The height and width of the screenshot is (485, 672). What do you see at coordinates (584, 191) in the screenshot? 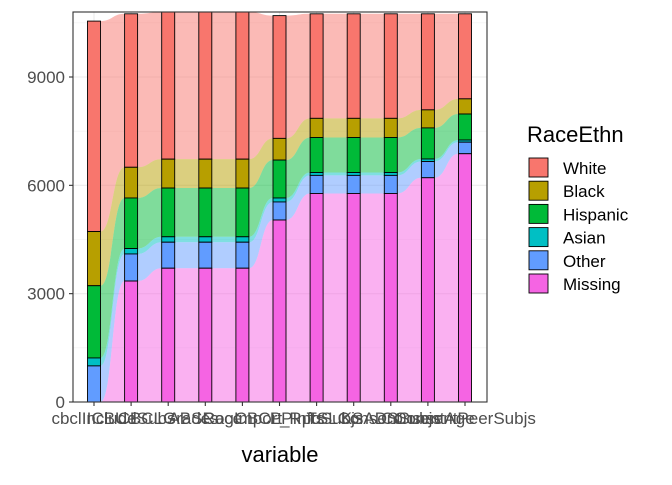
I see `legend-label-black: Black` at bounding box center [584, 191].